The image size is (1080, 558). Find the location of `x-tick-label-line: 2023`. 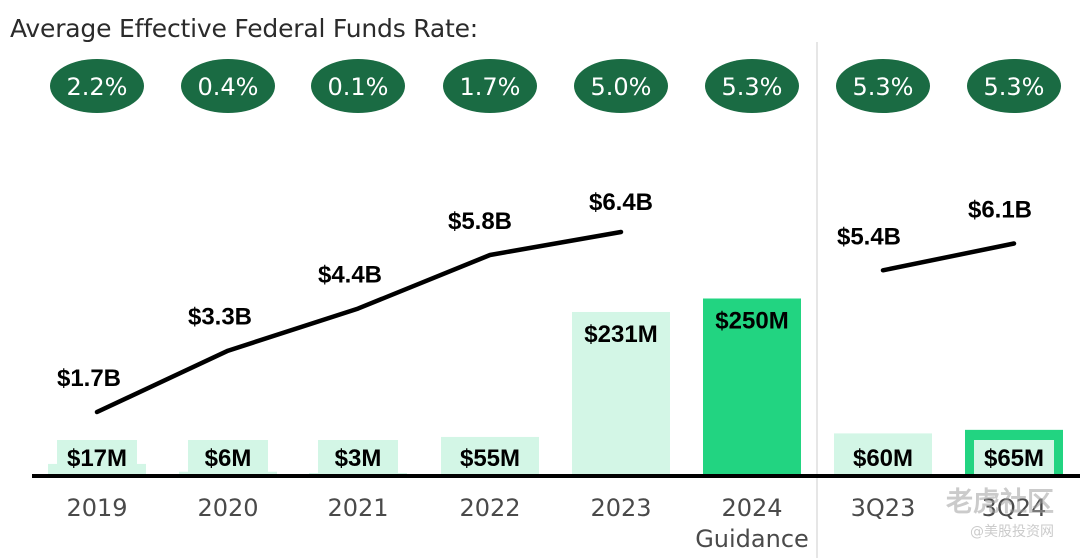

x-tick-label-line: 2023 is located at coordinates (620, 508).